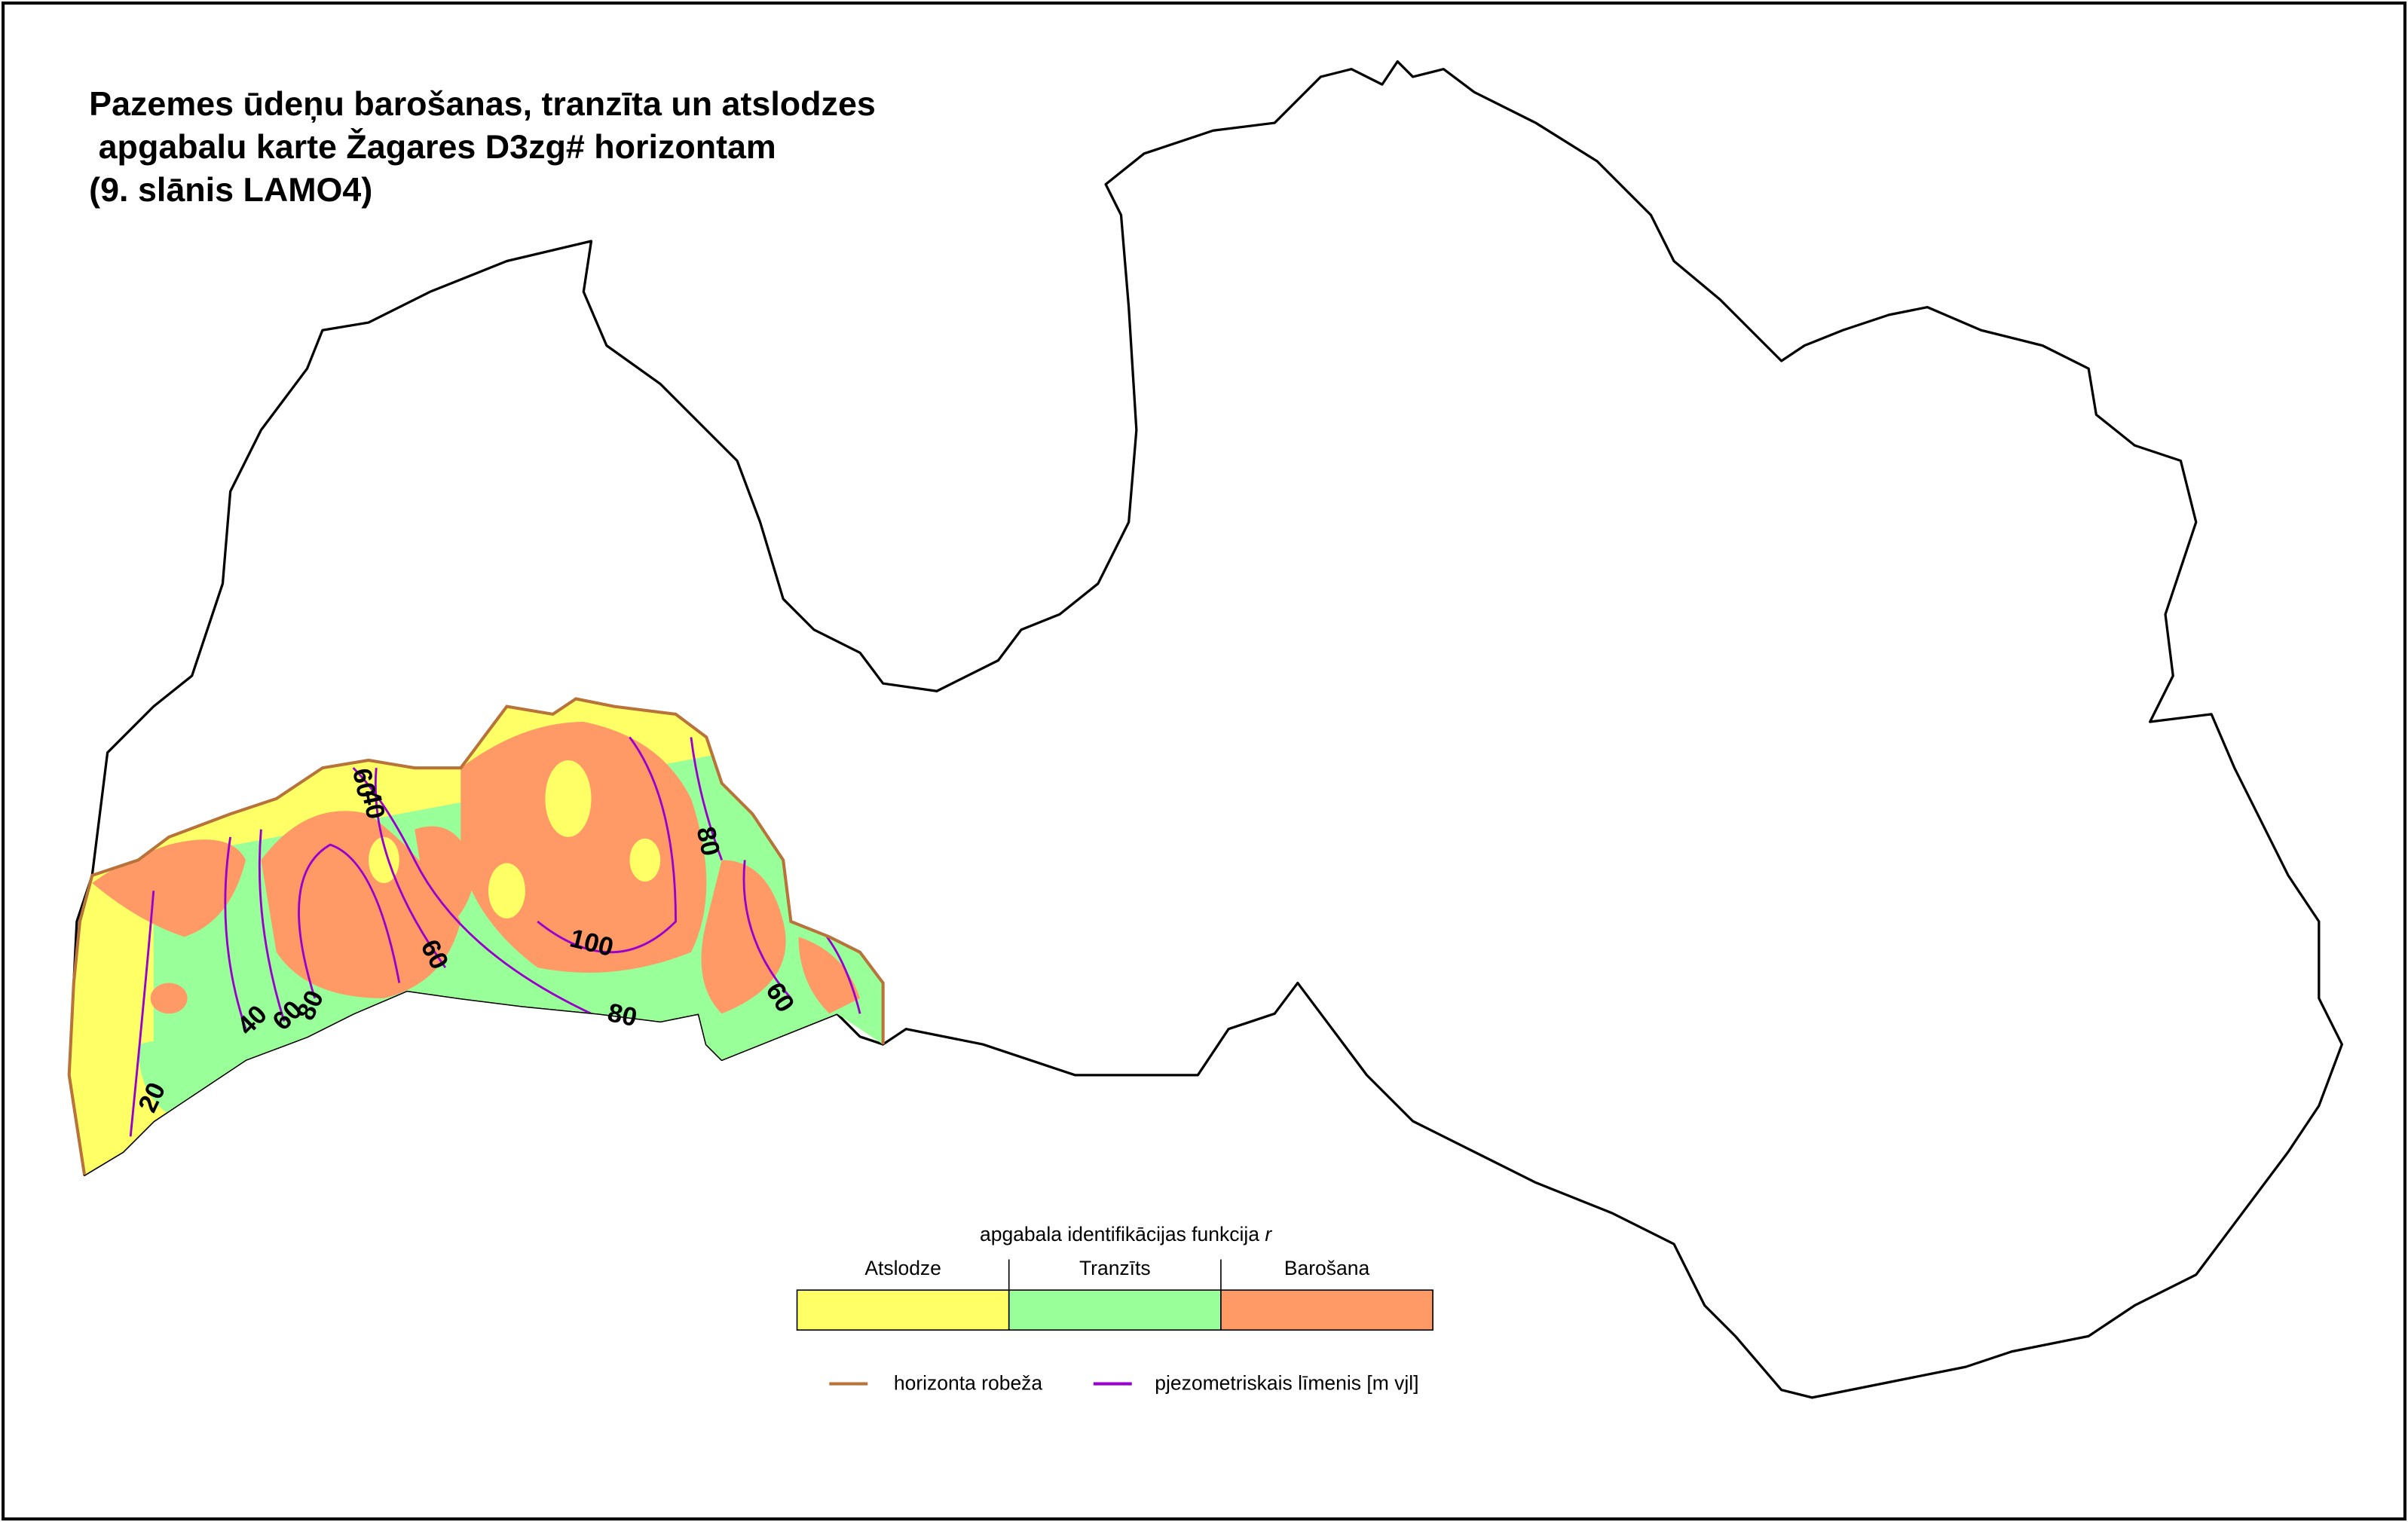 The height and width of the screenshot is (1522, 2408). I want to click on discharge-spots, so click(515, 838).